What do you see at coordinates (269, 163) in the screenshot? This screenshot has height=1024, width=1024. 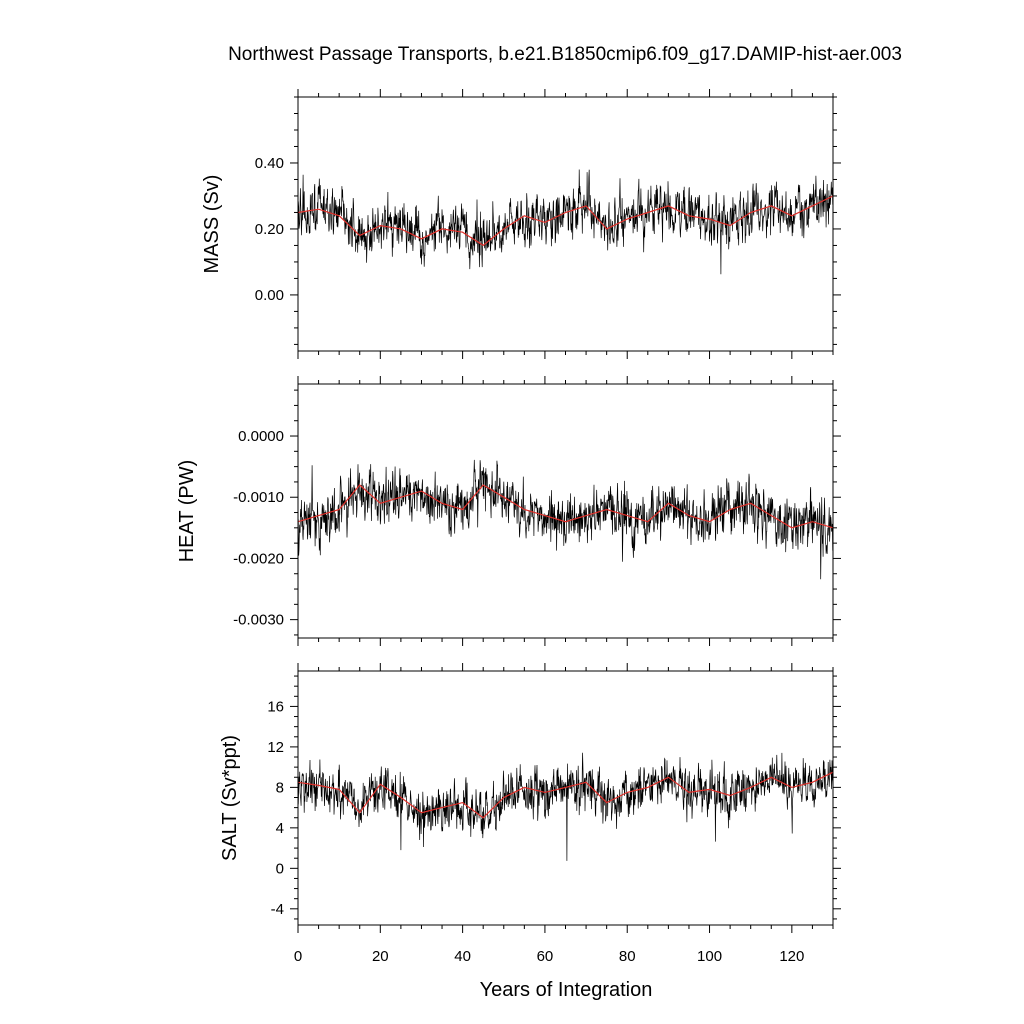 I see `y-tick-label: 0.40` at bounding box center [269, 163].